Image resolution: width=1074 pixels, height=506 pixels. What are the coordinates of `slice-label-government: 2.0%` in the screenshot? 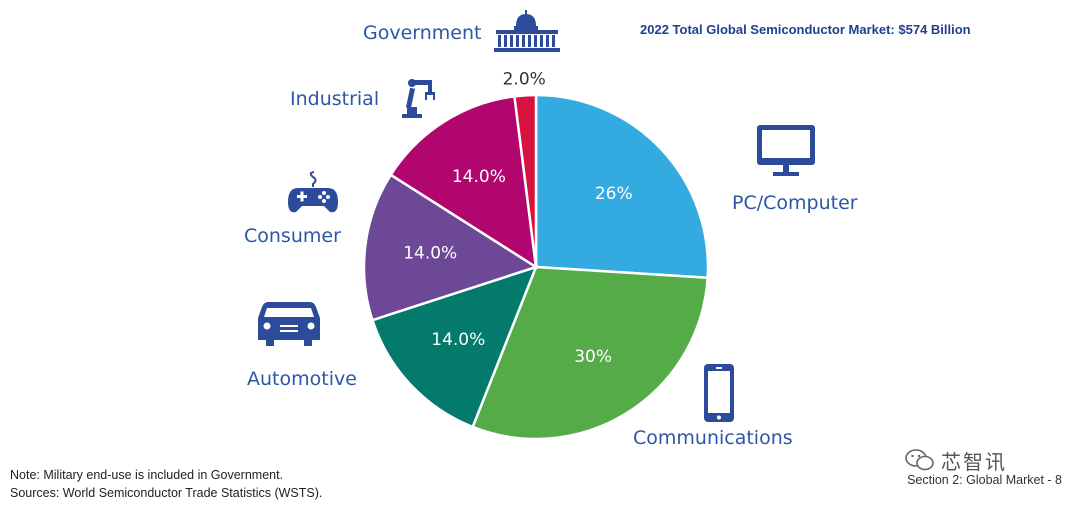 It's located at (524, 79).